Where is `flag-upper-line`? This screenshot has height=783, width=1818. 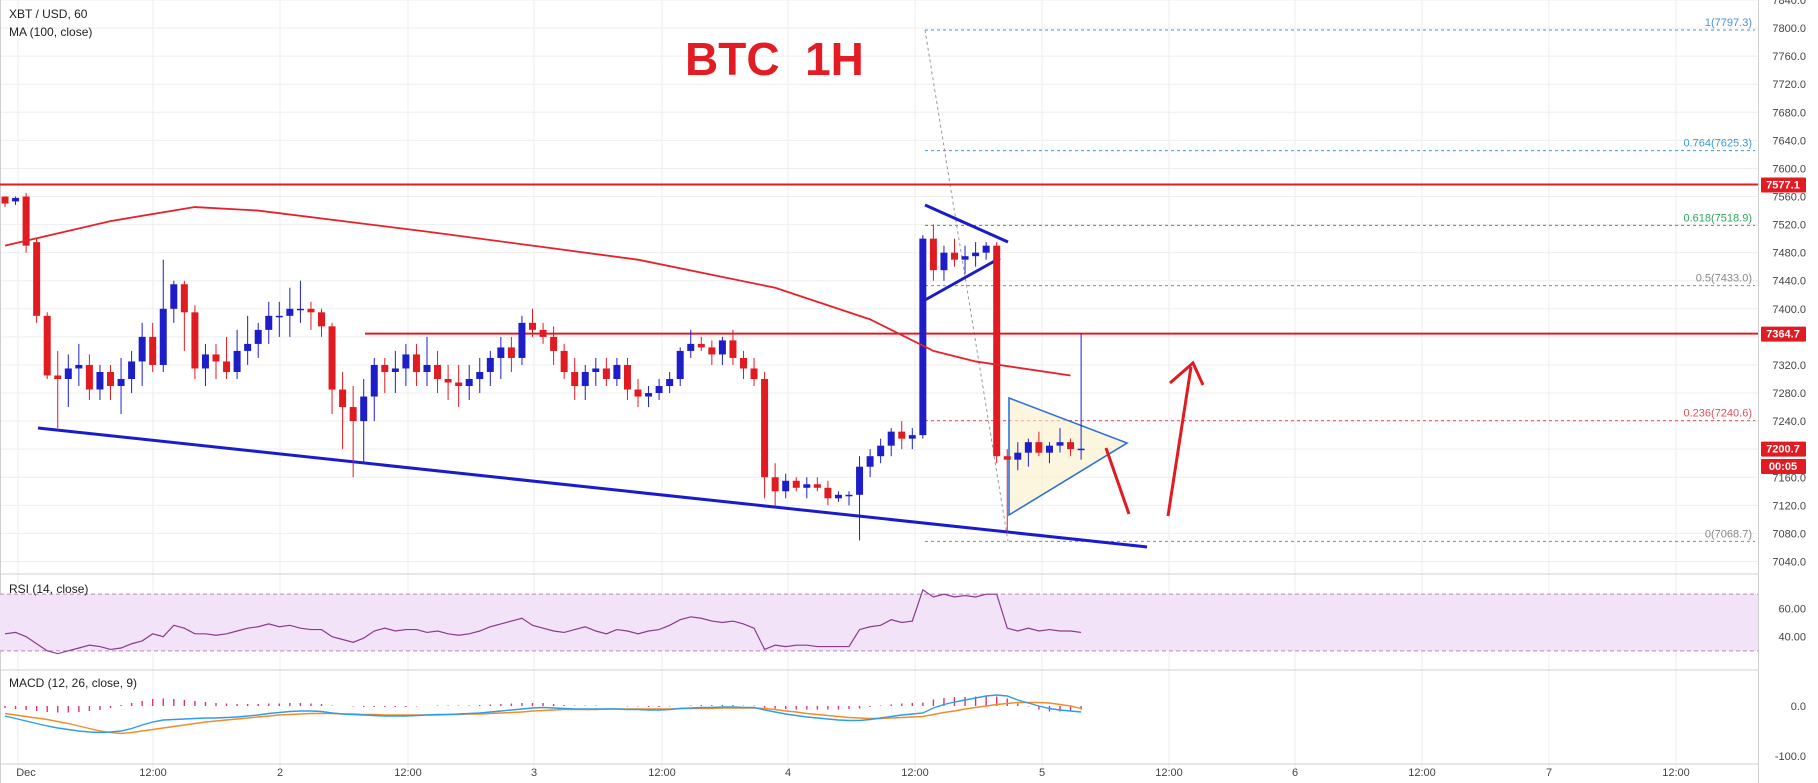
flag-upper-line is located at coordinates (966, 223).